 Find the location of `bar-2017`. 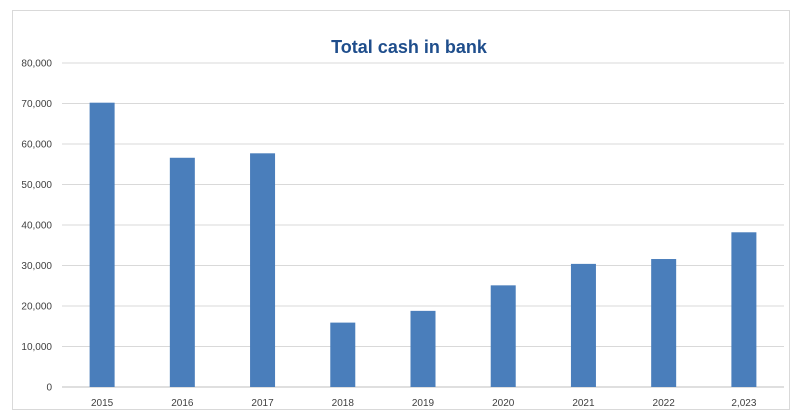

bar-2017 is located at coordinates (263, 270).